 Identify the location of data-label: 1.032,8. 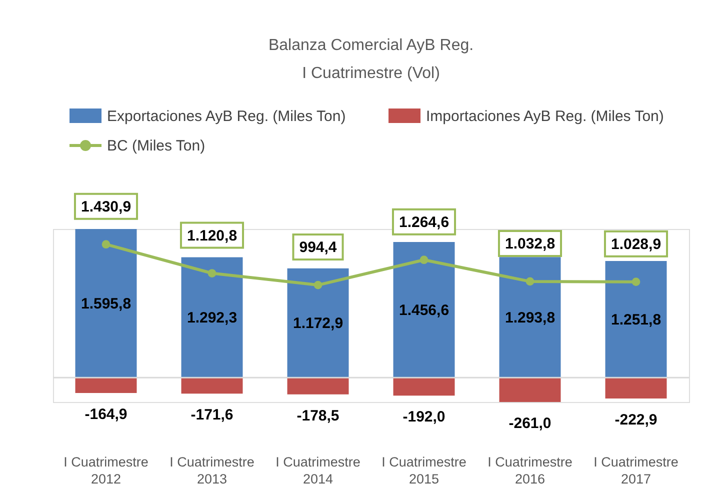
(530, 243).